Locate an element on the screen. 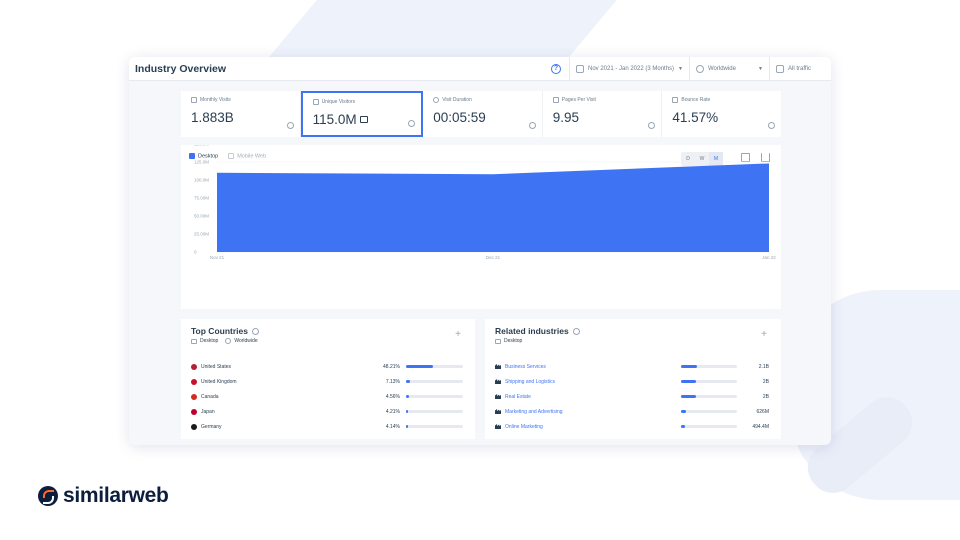 The width and height of the screenshot is (960, 540). y-tick-label: 150.0M is located at coordinates (201, 146).